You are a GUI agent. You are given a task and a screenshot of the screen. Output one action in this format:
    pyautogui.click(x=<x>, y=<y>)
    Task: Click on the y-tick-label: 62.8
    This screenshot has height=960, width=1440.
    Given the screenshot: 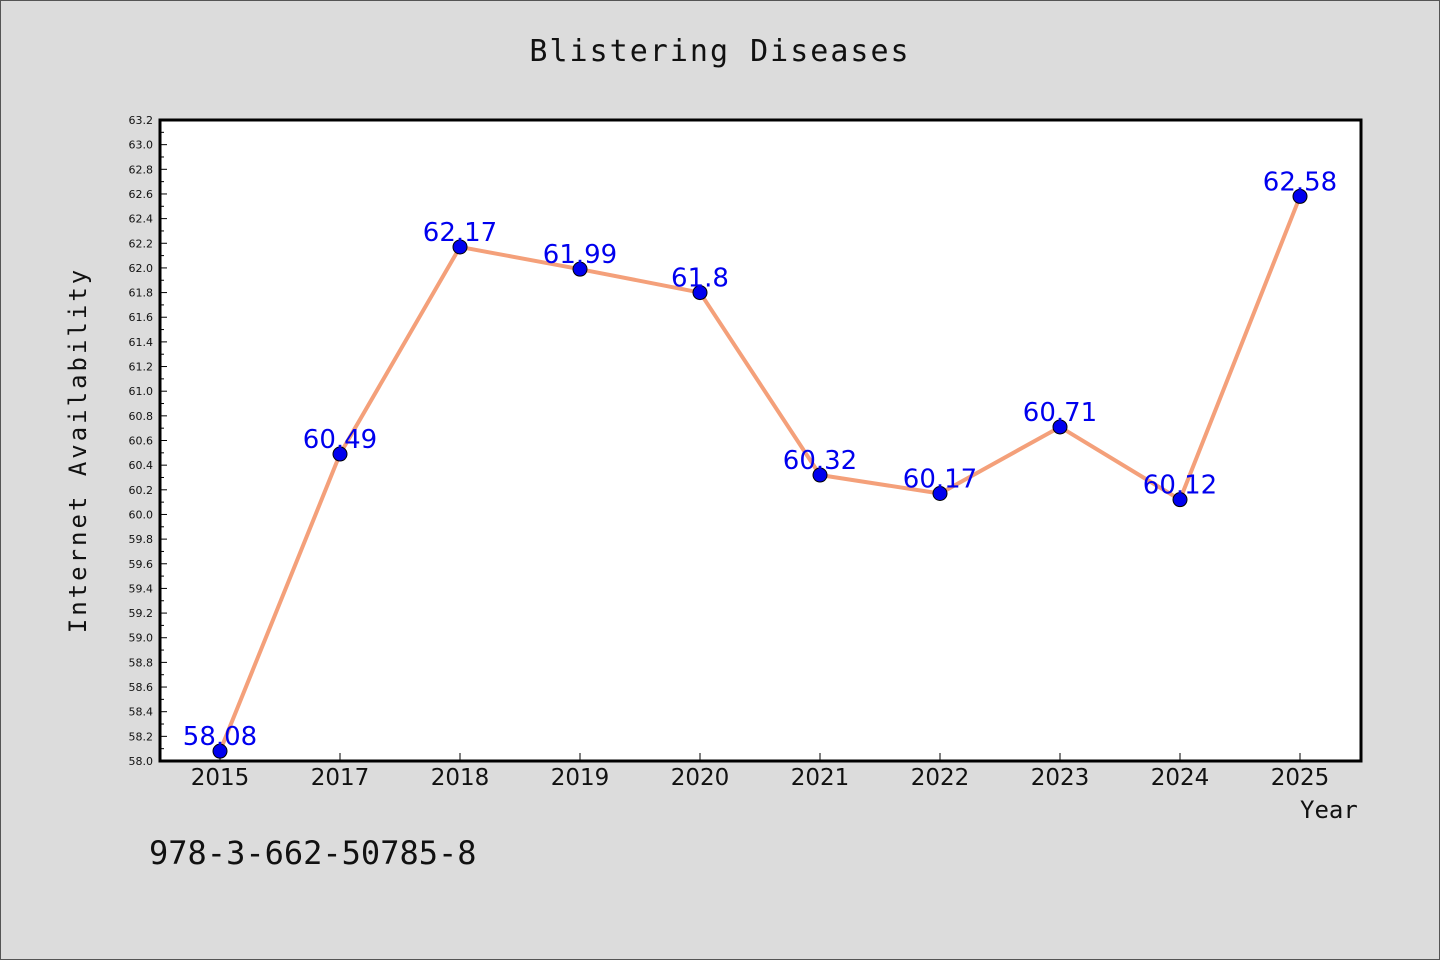 What is the action you would take?
    pyautogui.click(x=141, y=169)
    